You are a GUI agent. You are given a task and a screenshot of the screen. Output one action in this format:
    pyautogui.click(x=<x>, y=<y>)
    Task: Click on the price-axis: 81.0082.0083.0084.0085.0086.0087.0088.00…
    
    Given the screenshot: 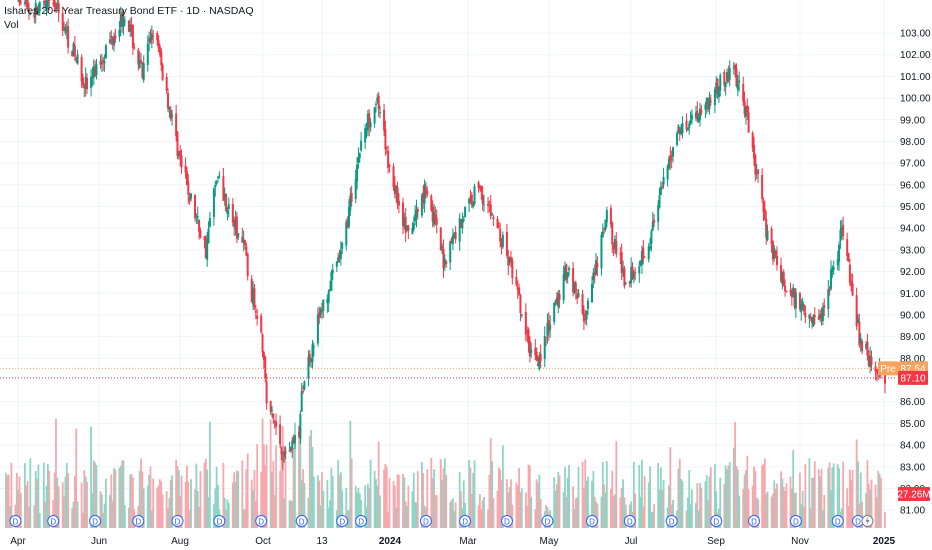 What is the action you would take?
    pyautogui.click(x=915, y=273)
    